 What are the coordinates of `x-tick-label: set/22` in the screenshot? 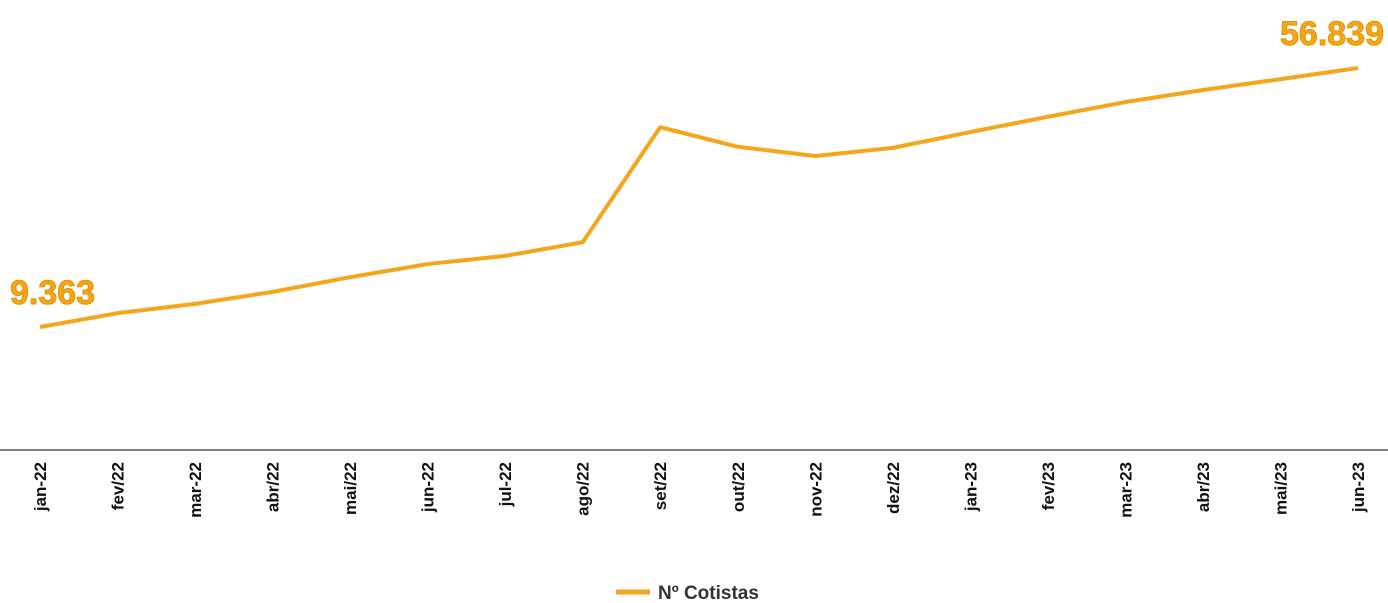 It's located at (660, 486).